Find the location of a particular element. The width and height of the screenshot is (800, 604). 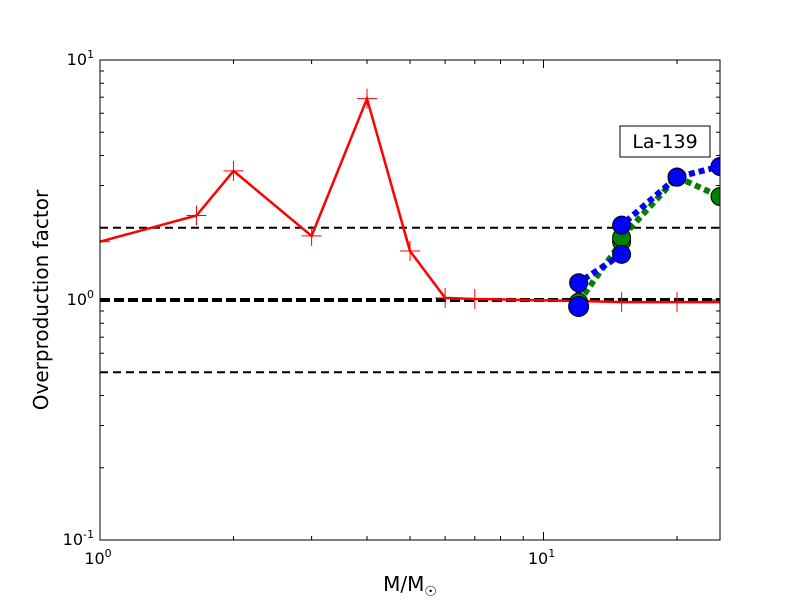

annotation-box is located at coordinates (665, 141).